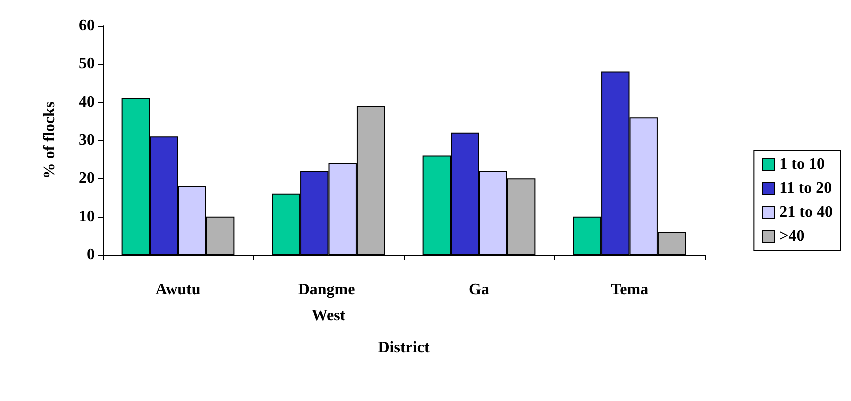 This screenshot has height=401, width=851. Describe the element at coordinates (629, 290) in the screenshot. I see `x-tick-label: Tema` at that location.